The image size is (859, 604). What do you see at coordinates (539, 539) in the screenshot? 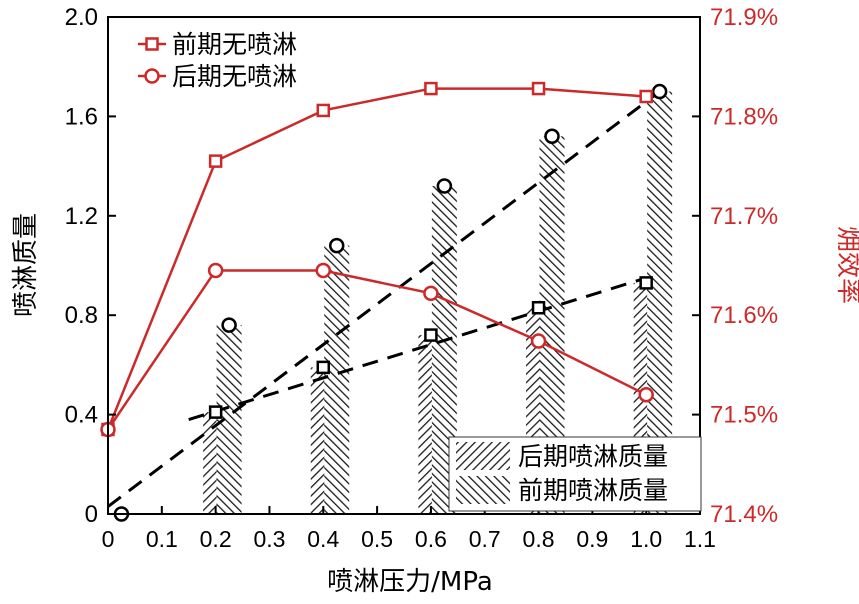
I see `x-tick-label-8: 0.8` at bounding box center [539, 539].